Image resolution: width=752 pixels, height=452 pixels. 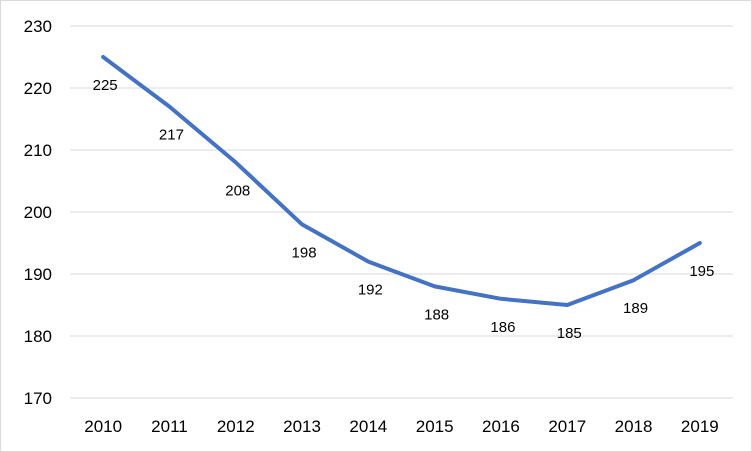 What do you see at coordinates (38, 150) in the screenshot?
I see `y-tick-label: 210` at bounding box center [38, 150].